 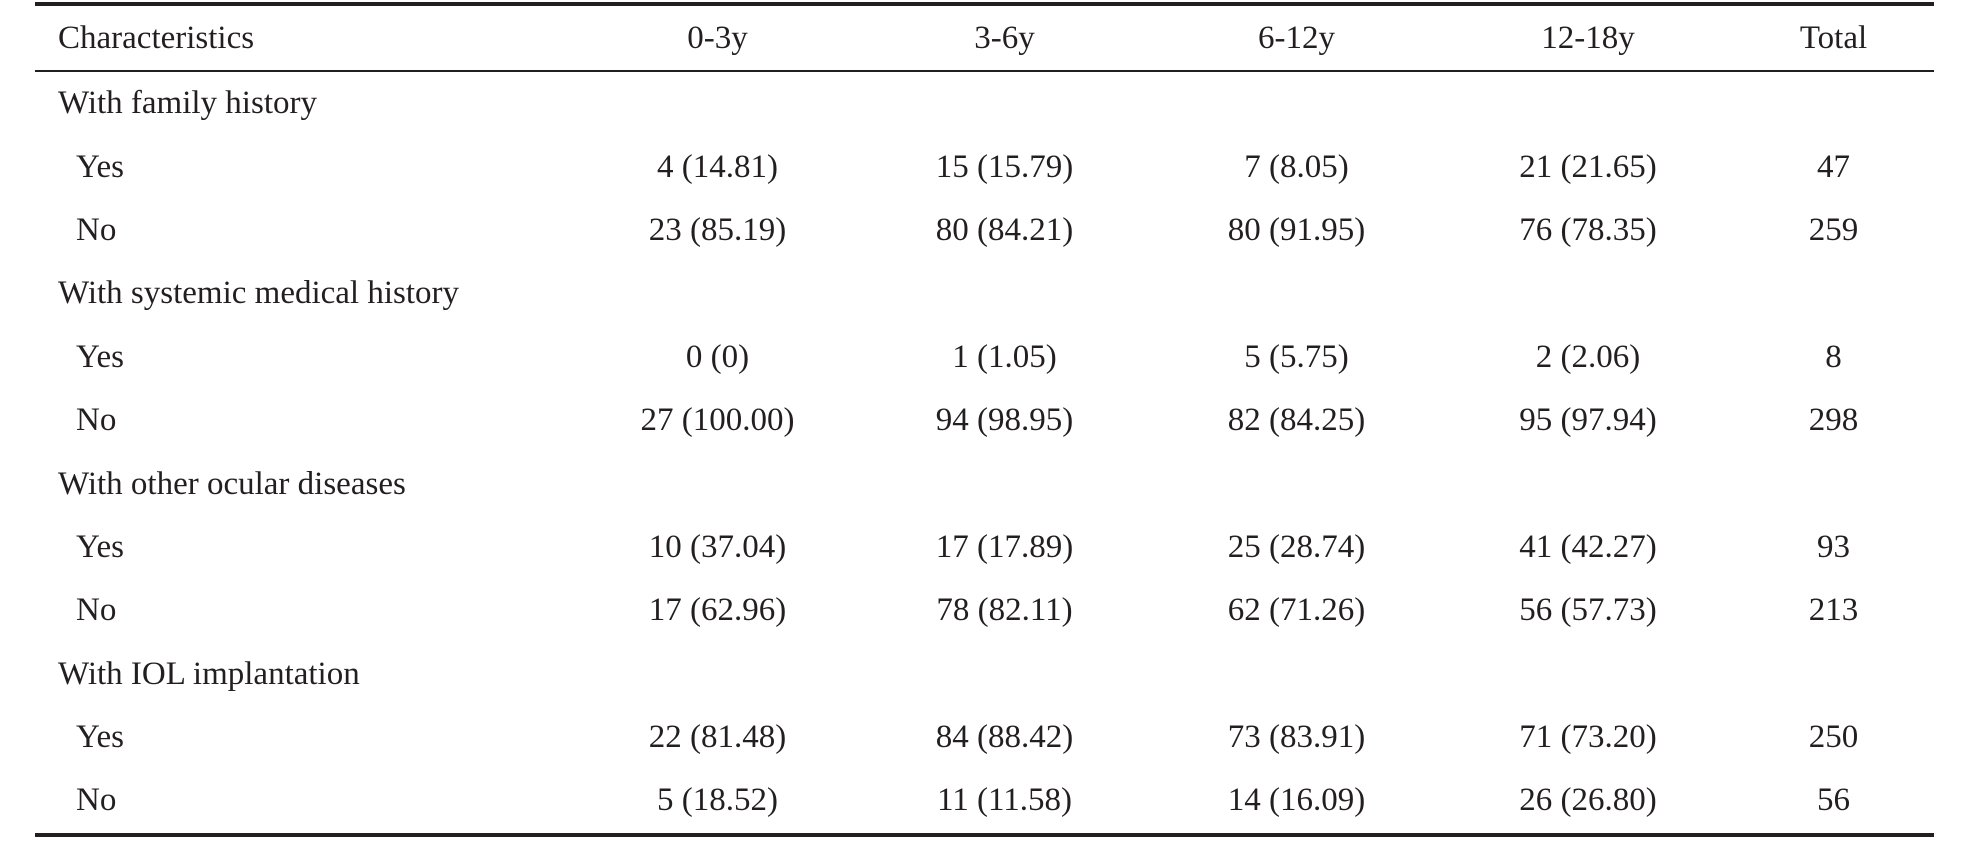 I want to click on cell-total: 298, so click(x=1833, y=420).